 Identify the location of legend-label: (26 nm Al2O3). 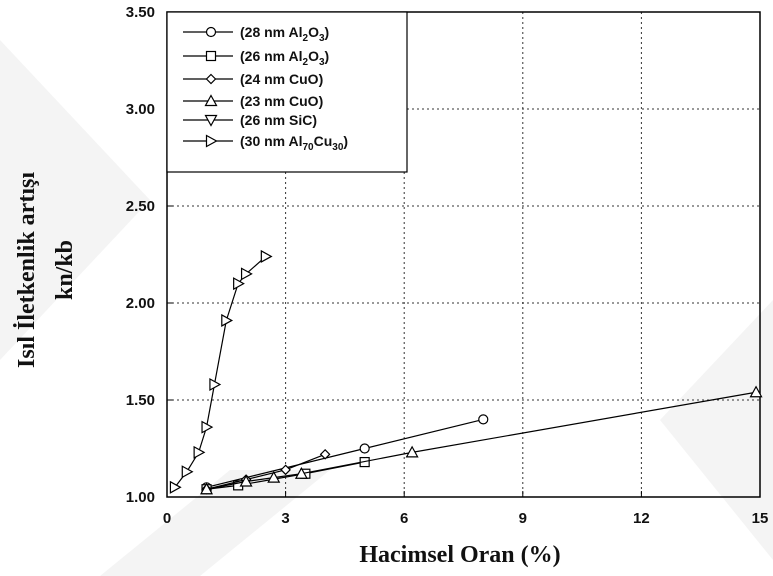
(284, 58).